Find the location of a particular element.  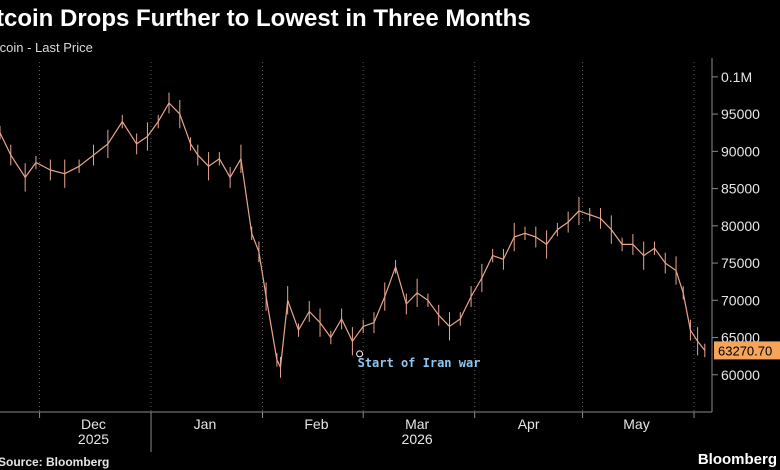

x-tick-label: May is located at coordinates (636, 424).